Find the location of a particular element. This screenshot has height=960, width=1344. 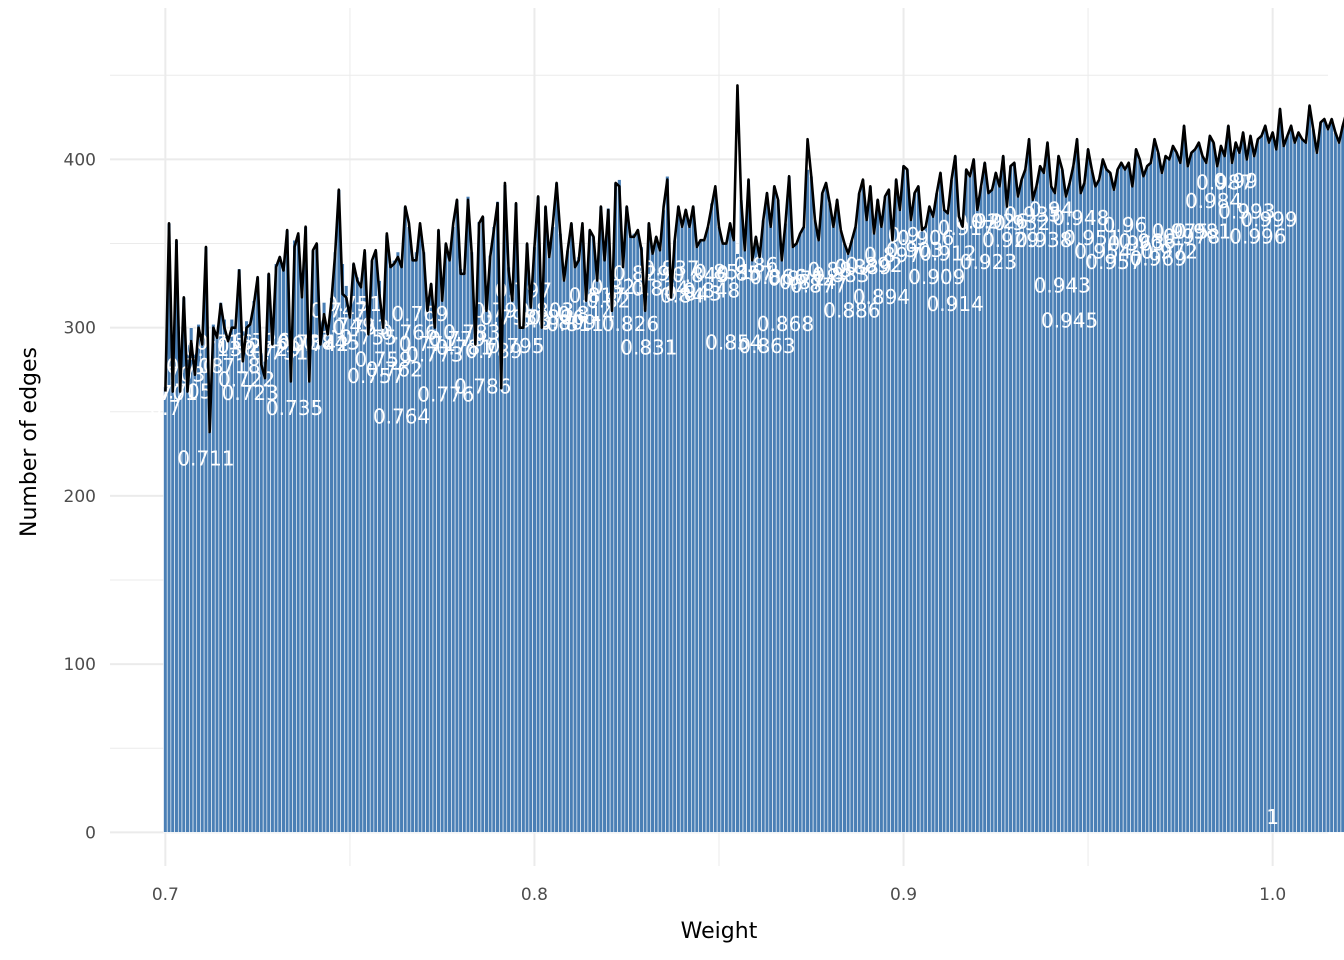

bar-value-label: 0.793 is located at coordinates (508, 317).